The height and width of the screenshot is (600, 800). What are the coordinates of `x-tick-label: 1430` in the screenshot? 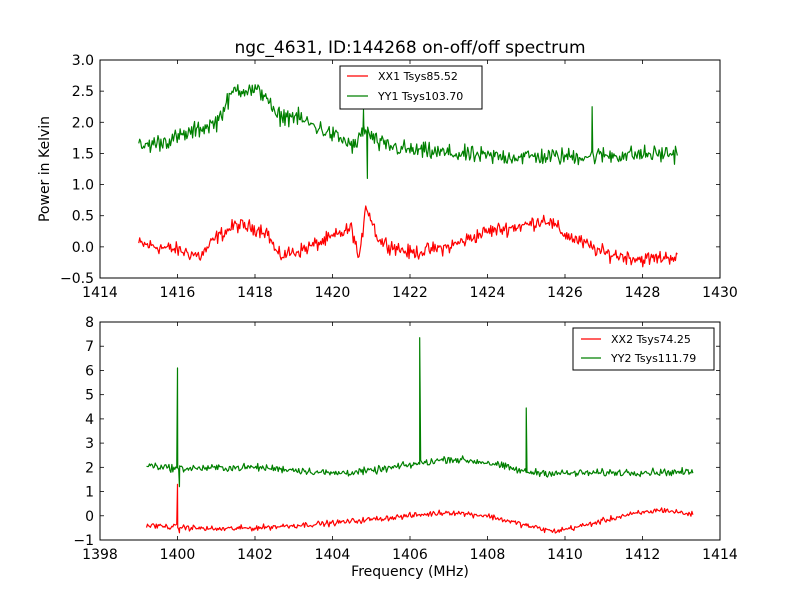 It's located at (720, 293).